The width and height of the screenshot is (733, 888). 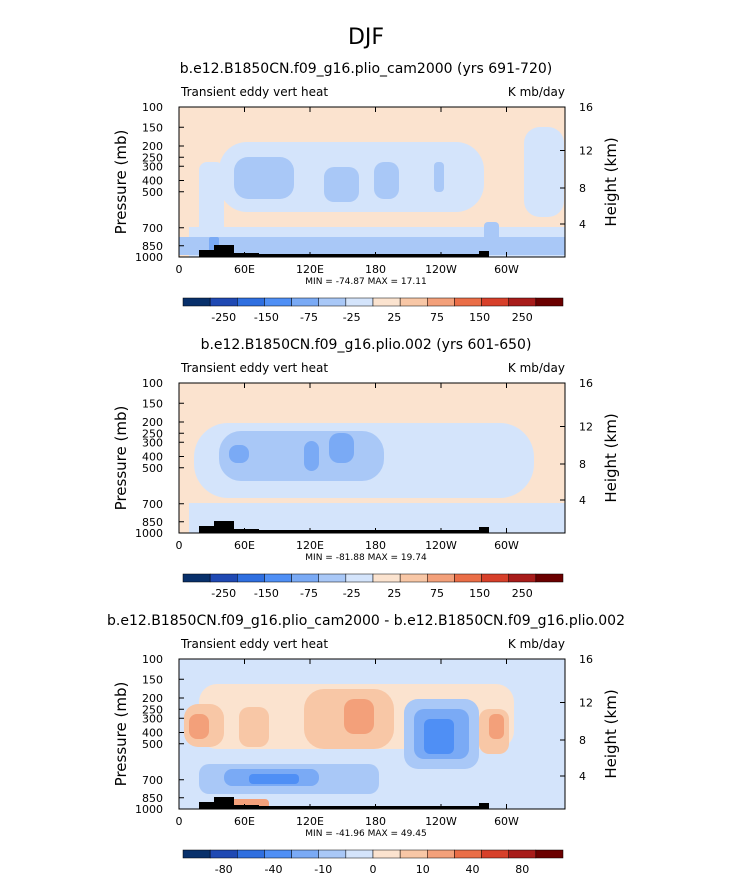 What do you see at coordinates (582, 740) in the screenshot?
I see `y-tick-label-right: 8` at bounding box center [582, 740].